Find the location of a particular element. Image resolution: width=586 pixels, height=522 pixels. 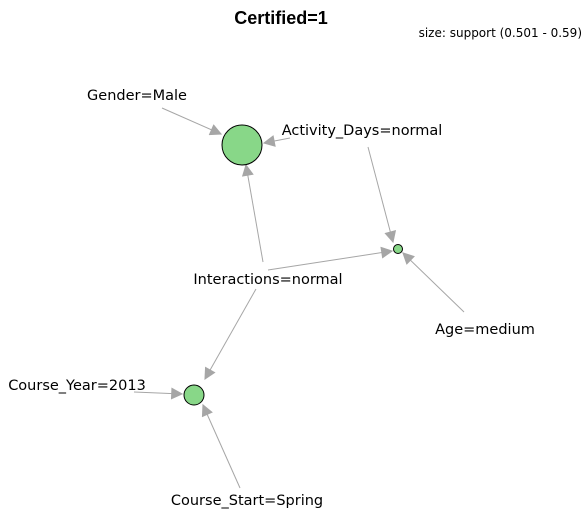

size-legend: size: support (0.501 - 0.59) is located at coordinates (500, 33).